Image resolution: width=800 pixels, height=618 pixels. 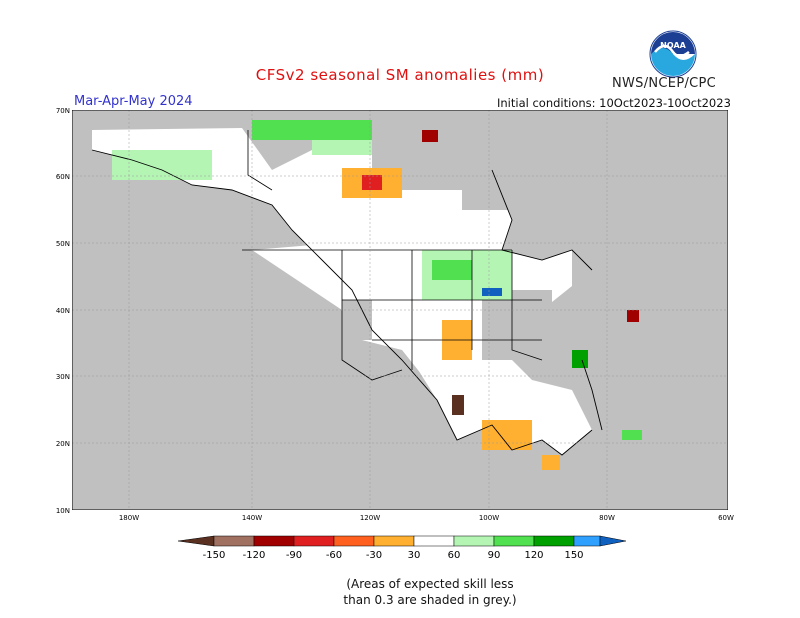 I want to click on lat-label-50n: 50N, so click(x=63, y=244).